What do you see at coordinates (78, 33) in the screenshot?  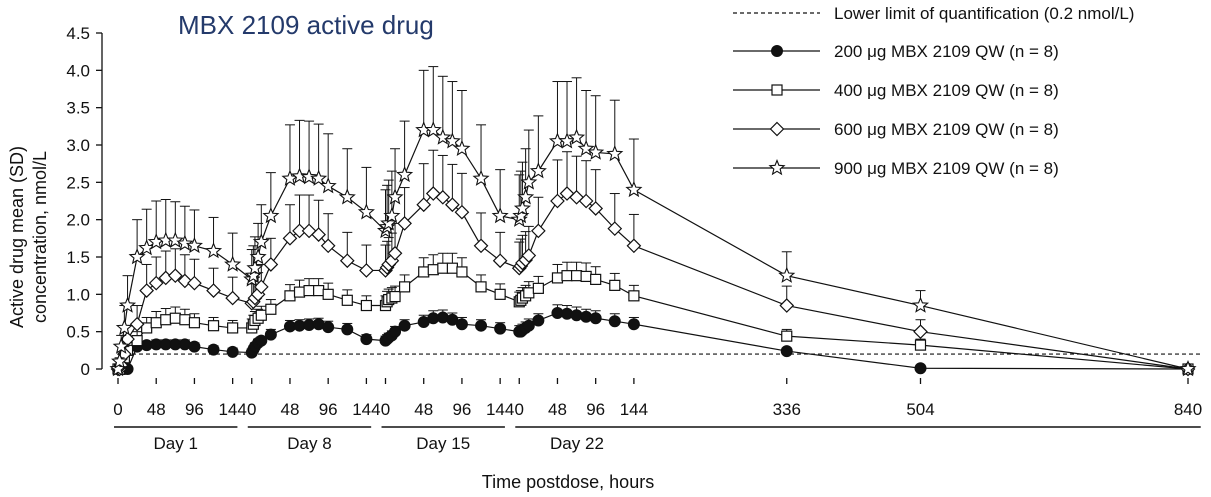 I see `y-tick-label: 4.5` at bounding box center [78, 33].